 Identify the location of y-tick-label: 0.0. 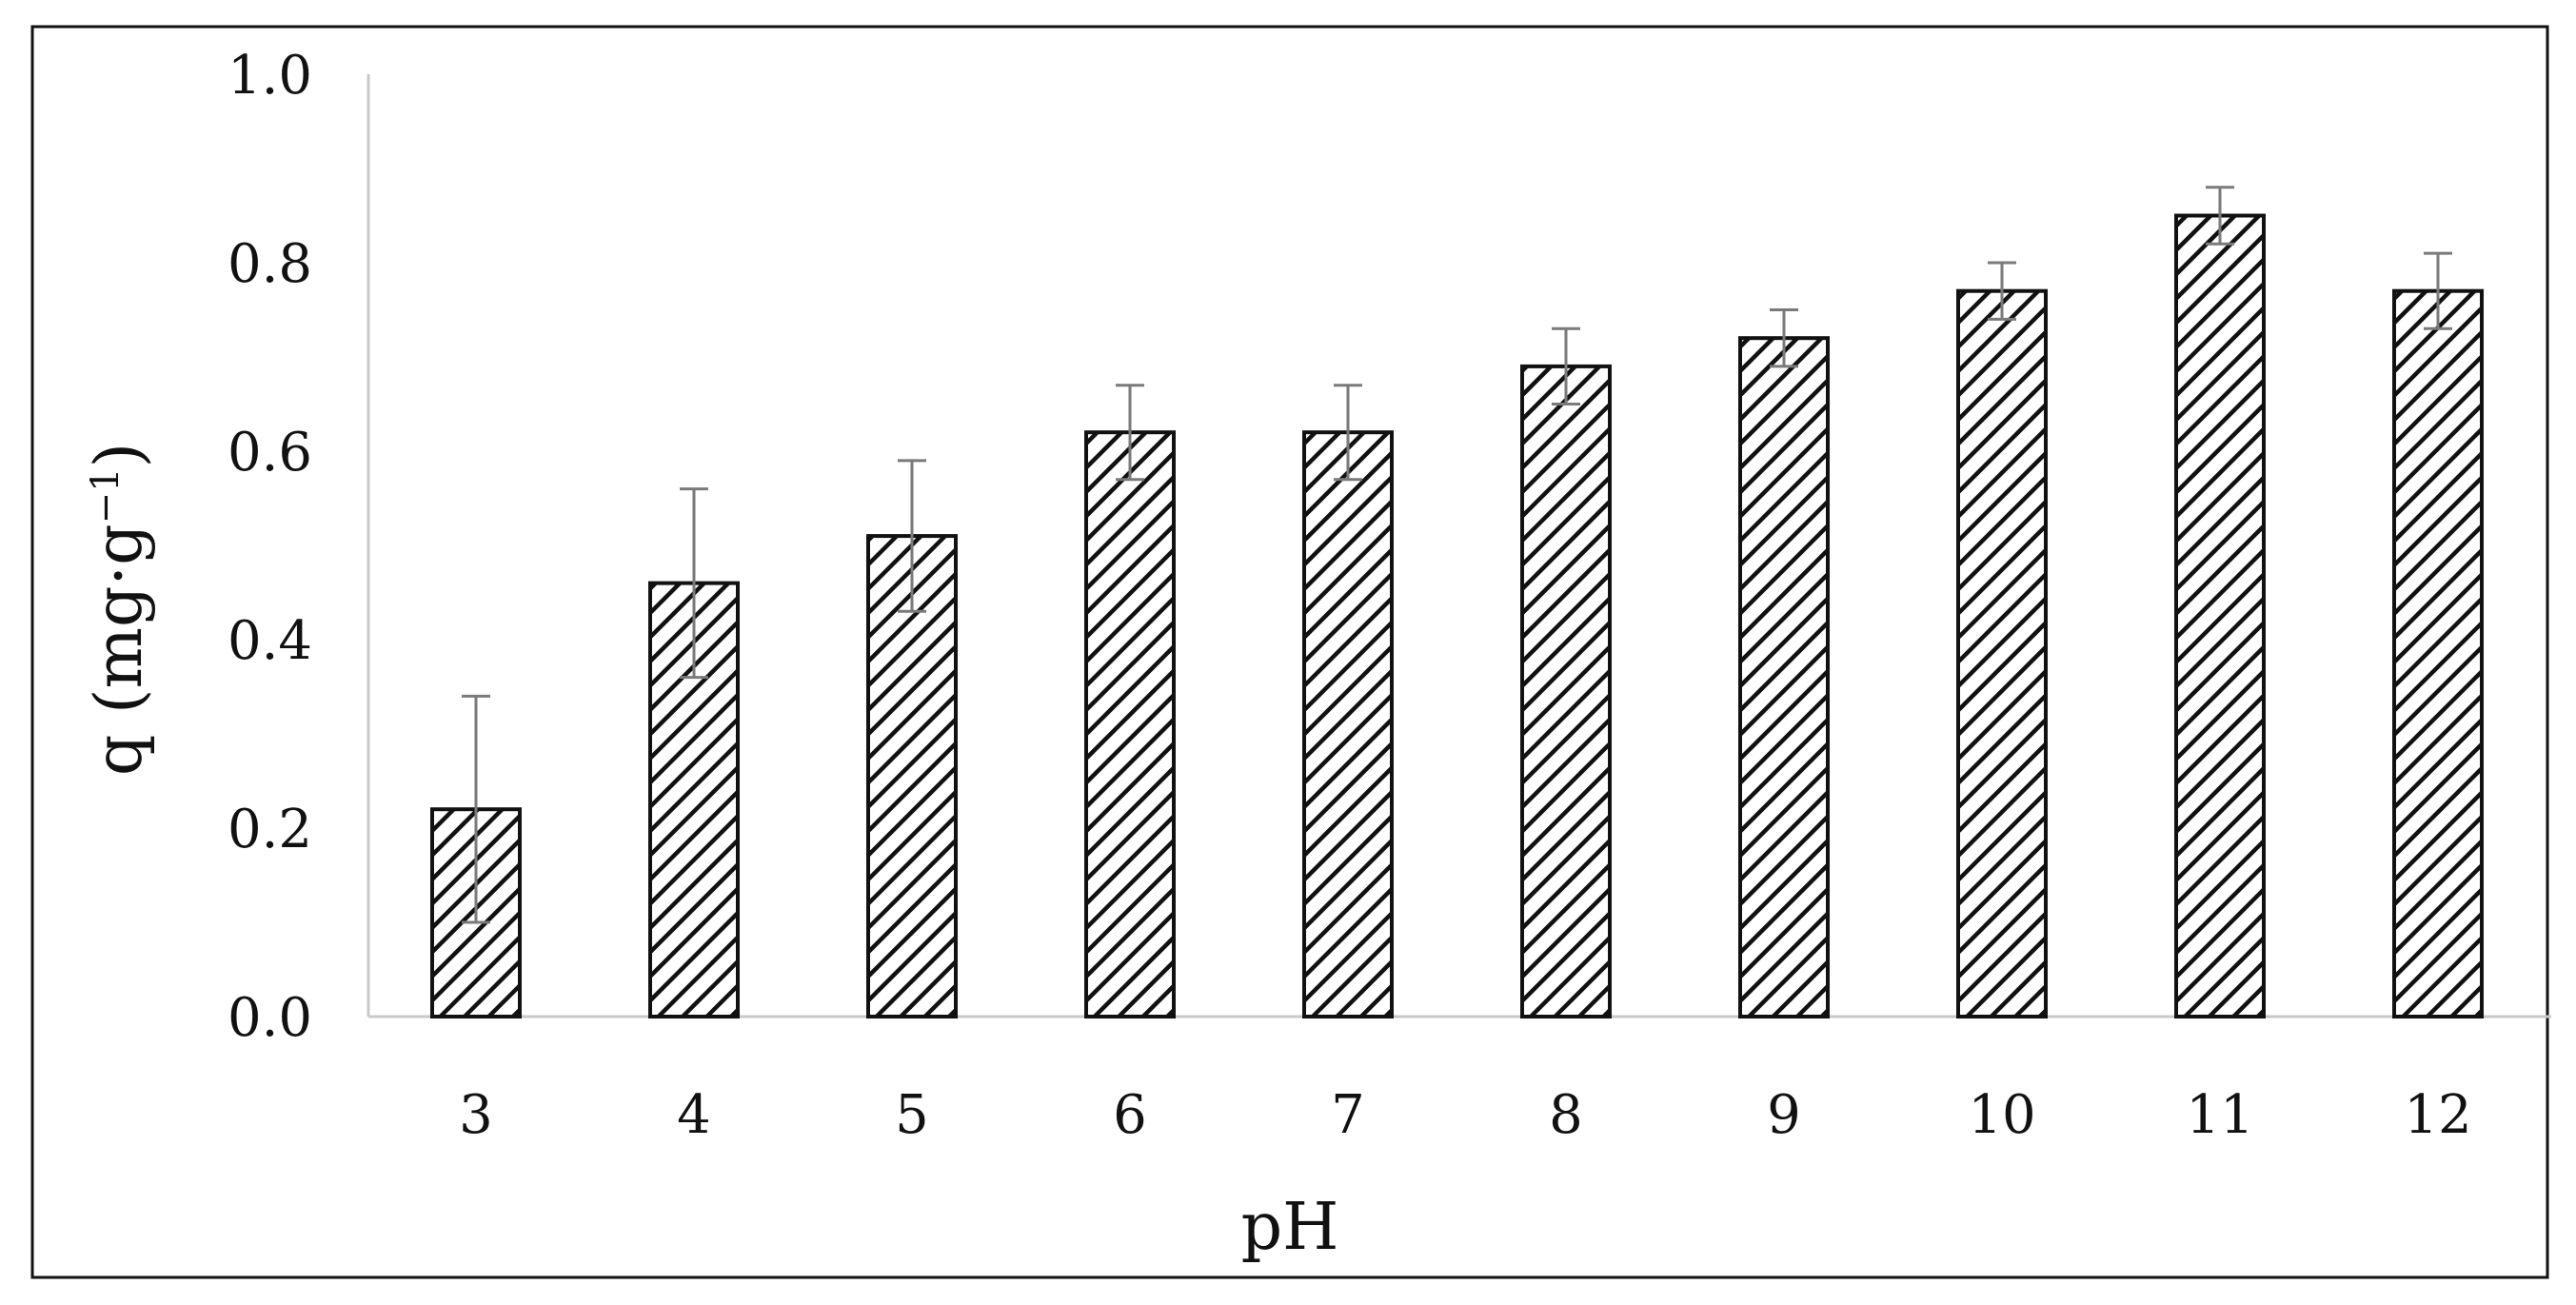
(270, 1018).